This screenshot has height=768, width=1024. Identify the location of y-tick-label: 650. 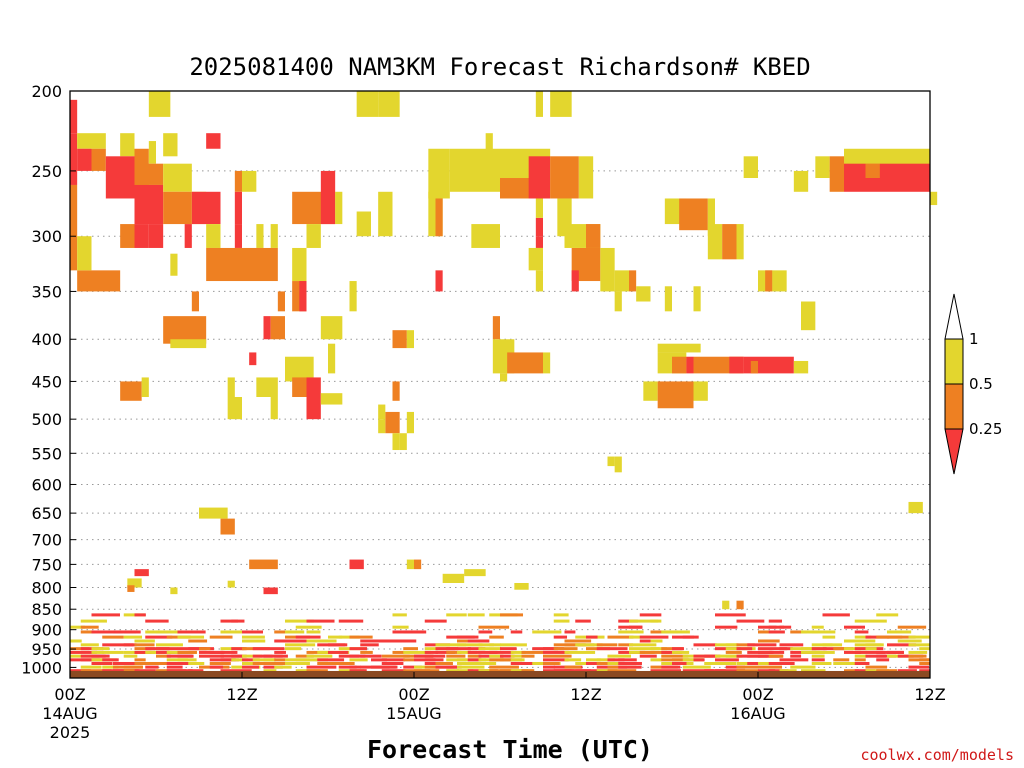
(46, 513).